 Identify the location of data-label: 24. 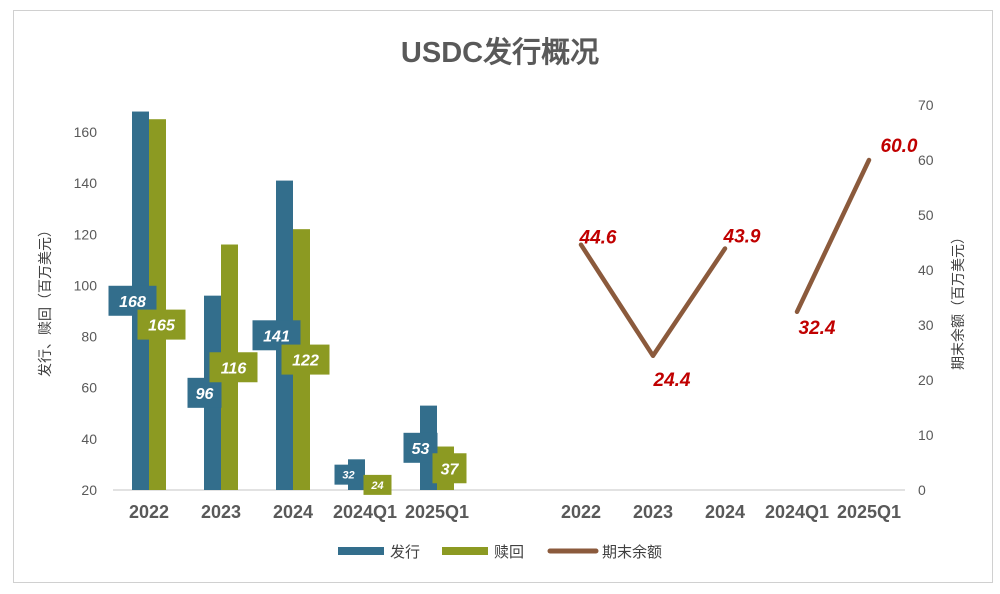
(376, 486).